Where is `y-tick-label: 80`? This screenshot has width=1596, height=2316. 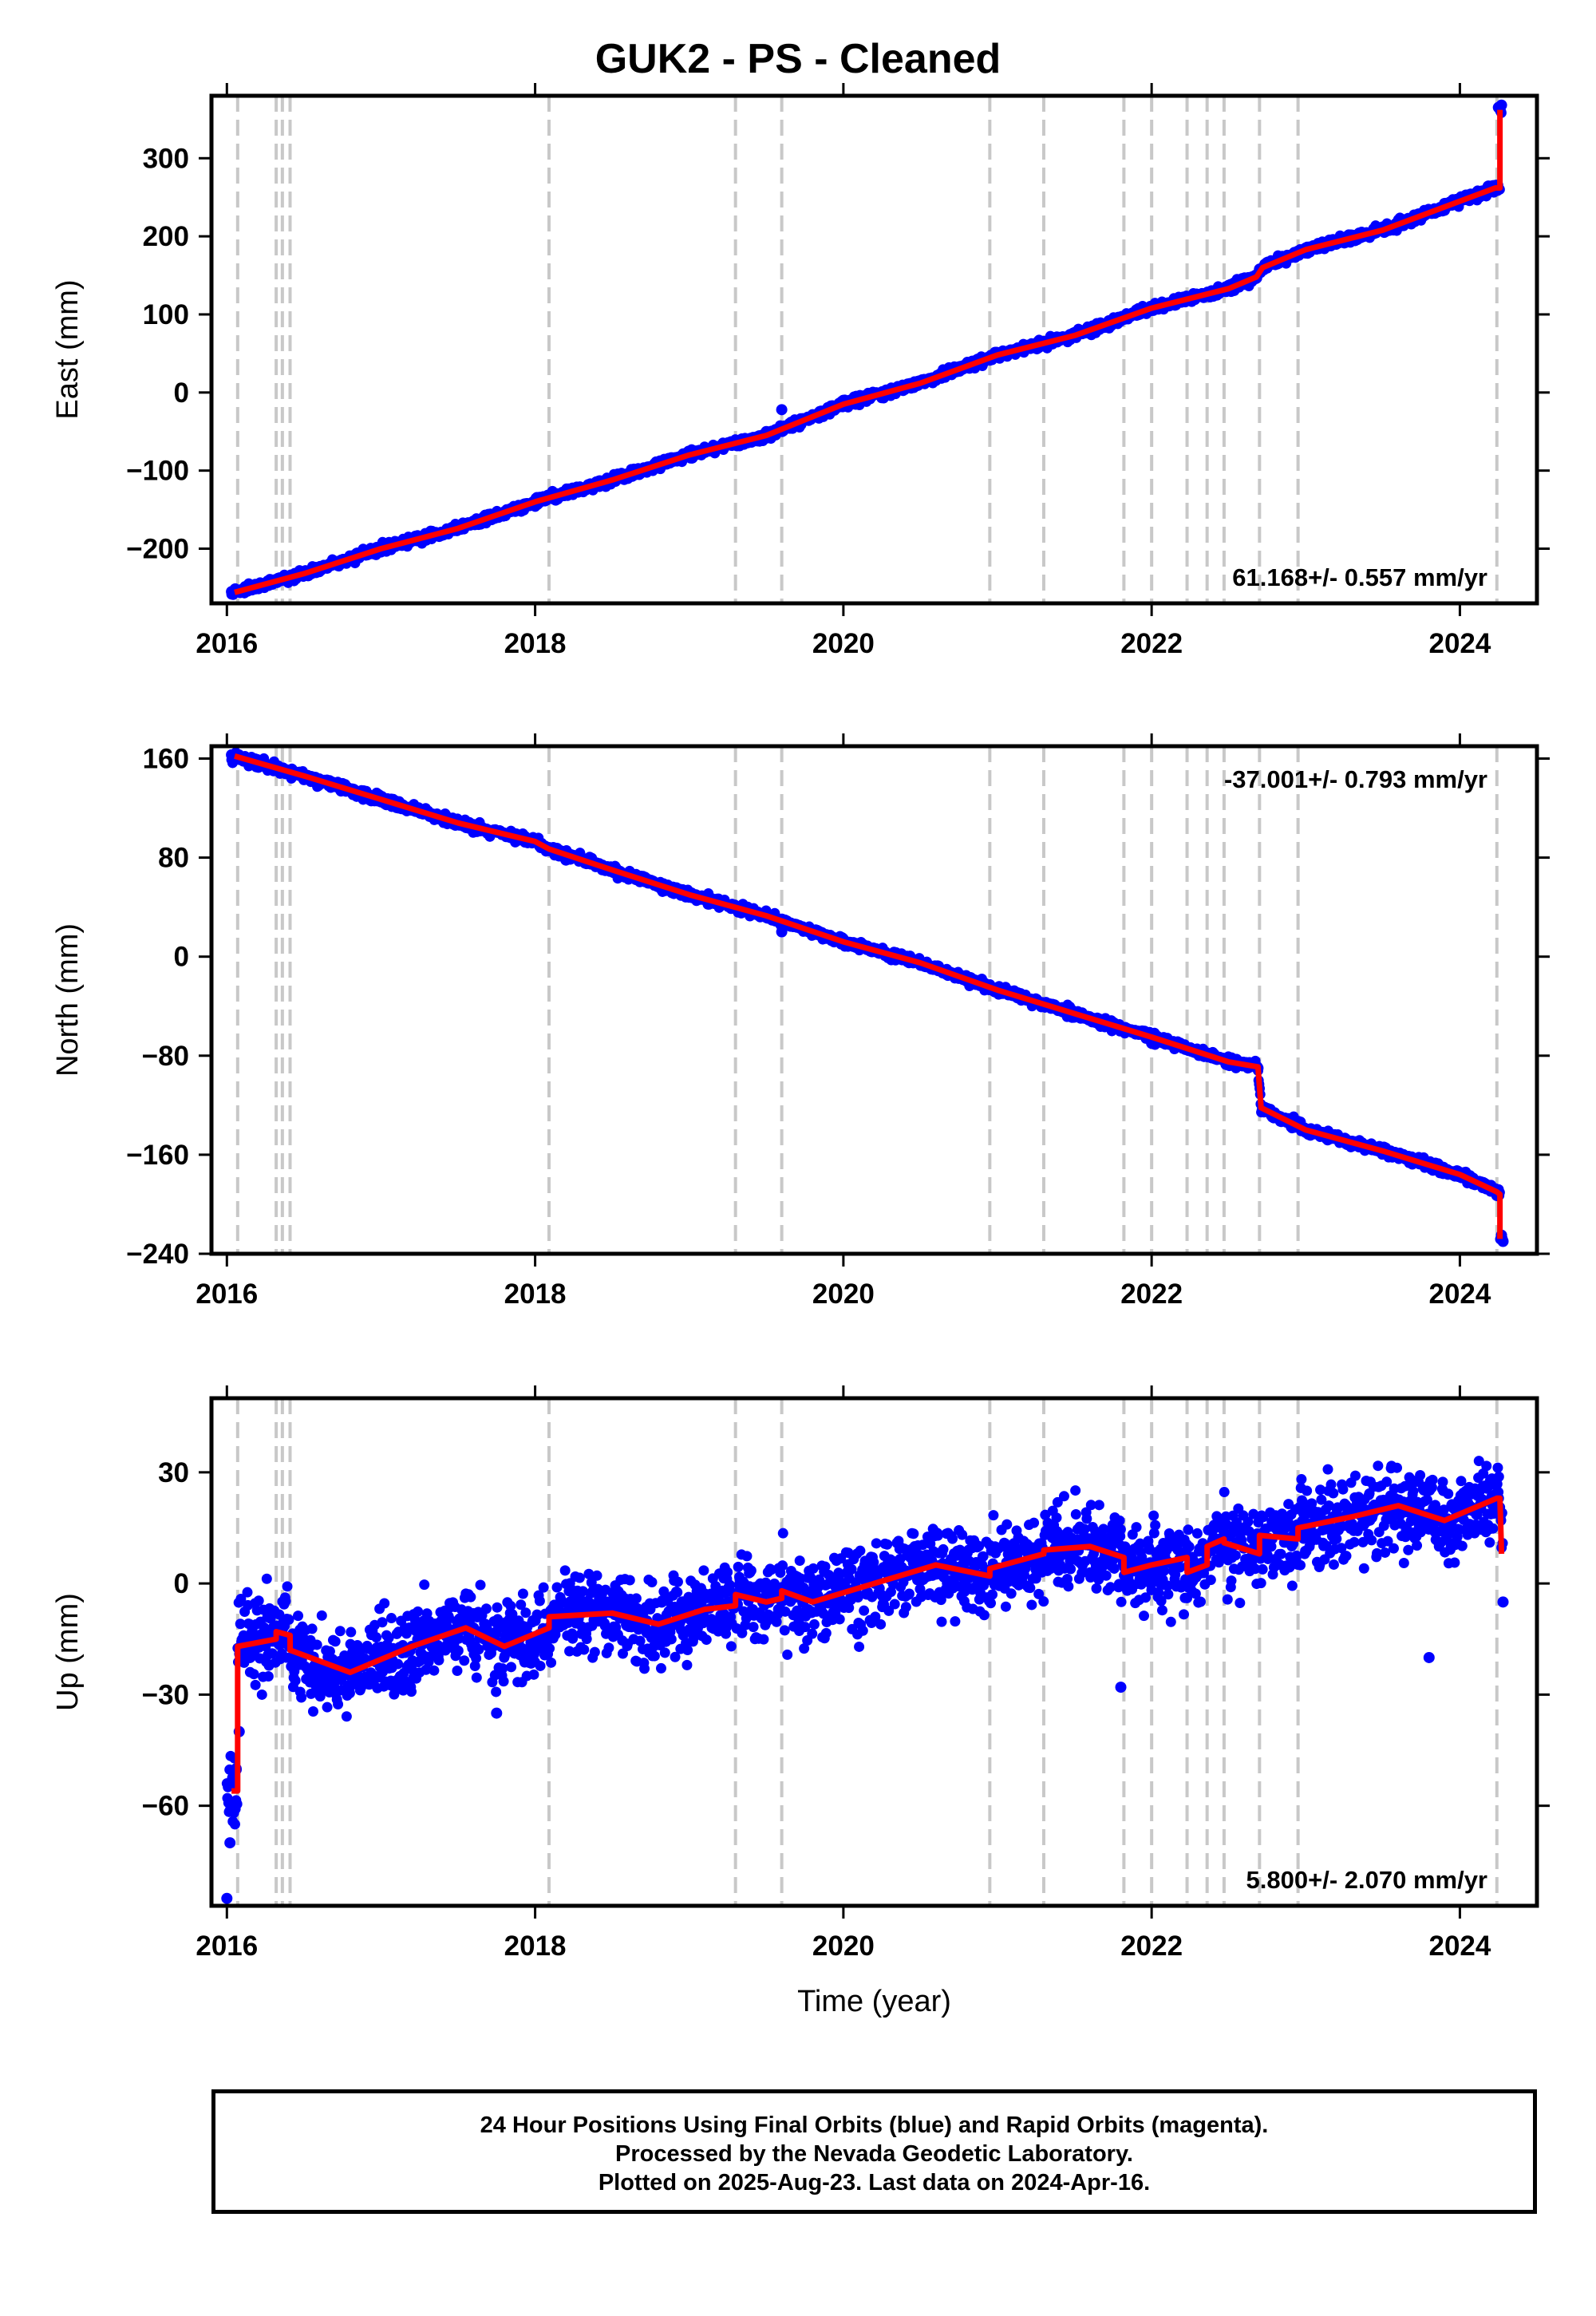 y-tick-label: 80 is located at coordinates (173, 858).